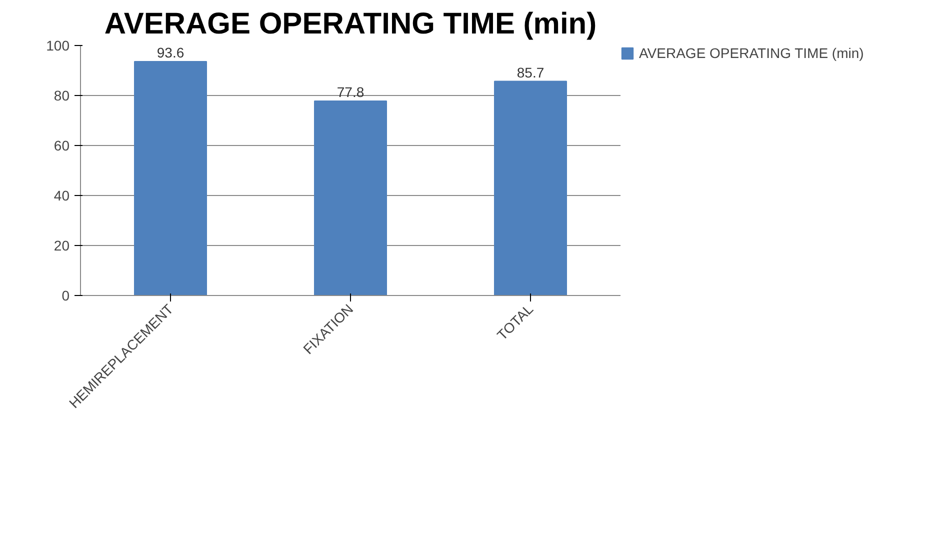  What do you see at coordinates (350, 24) in the screenshot?
I see `chart-title: AVERAGE OPERATING TIME (min)` at bounding box center [350, 24].